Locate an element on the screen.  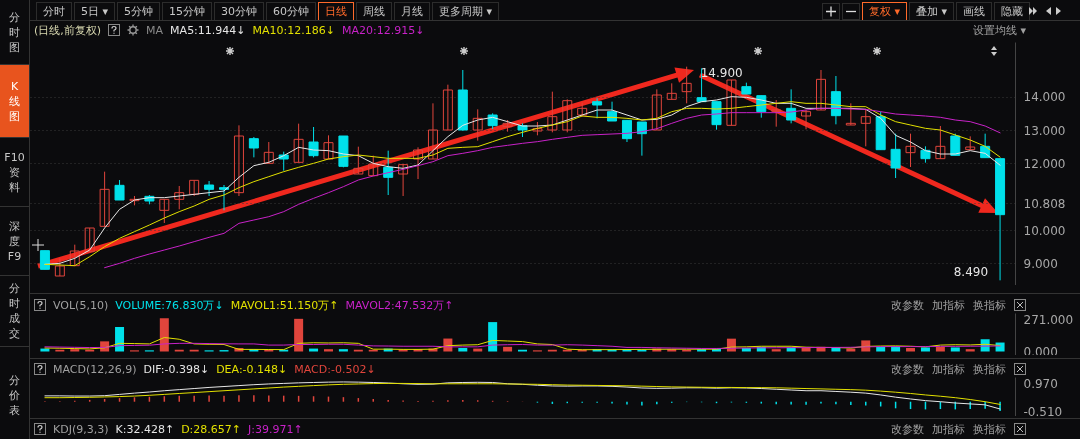
text: 5分钟 is located at coordinates (139, 11).